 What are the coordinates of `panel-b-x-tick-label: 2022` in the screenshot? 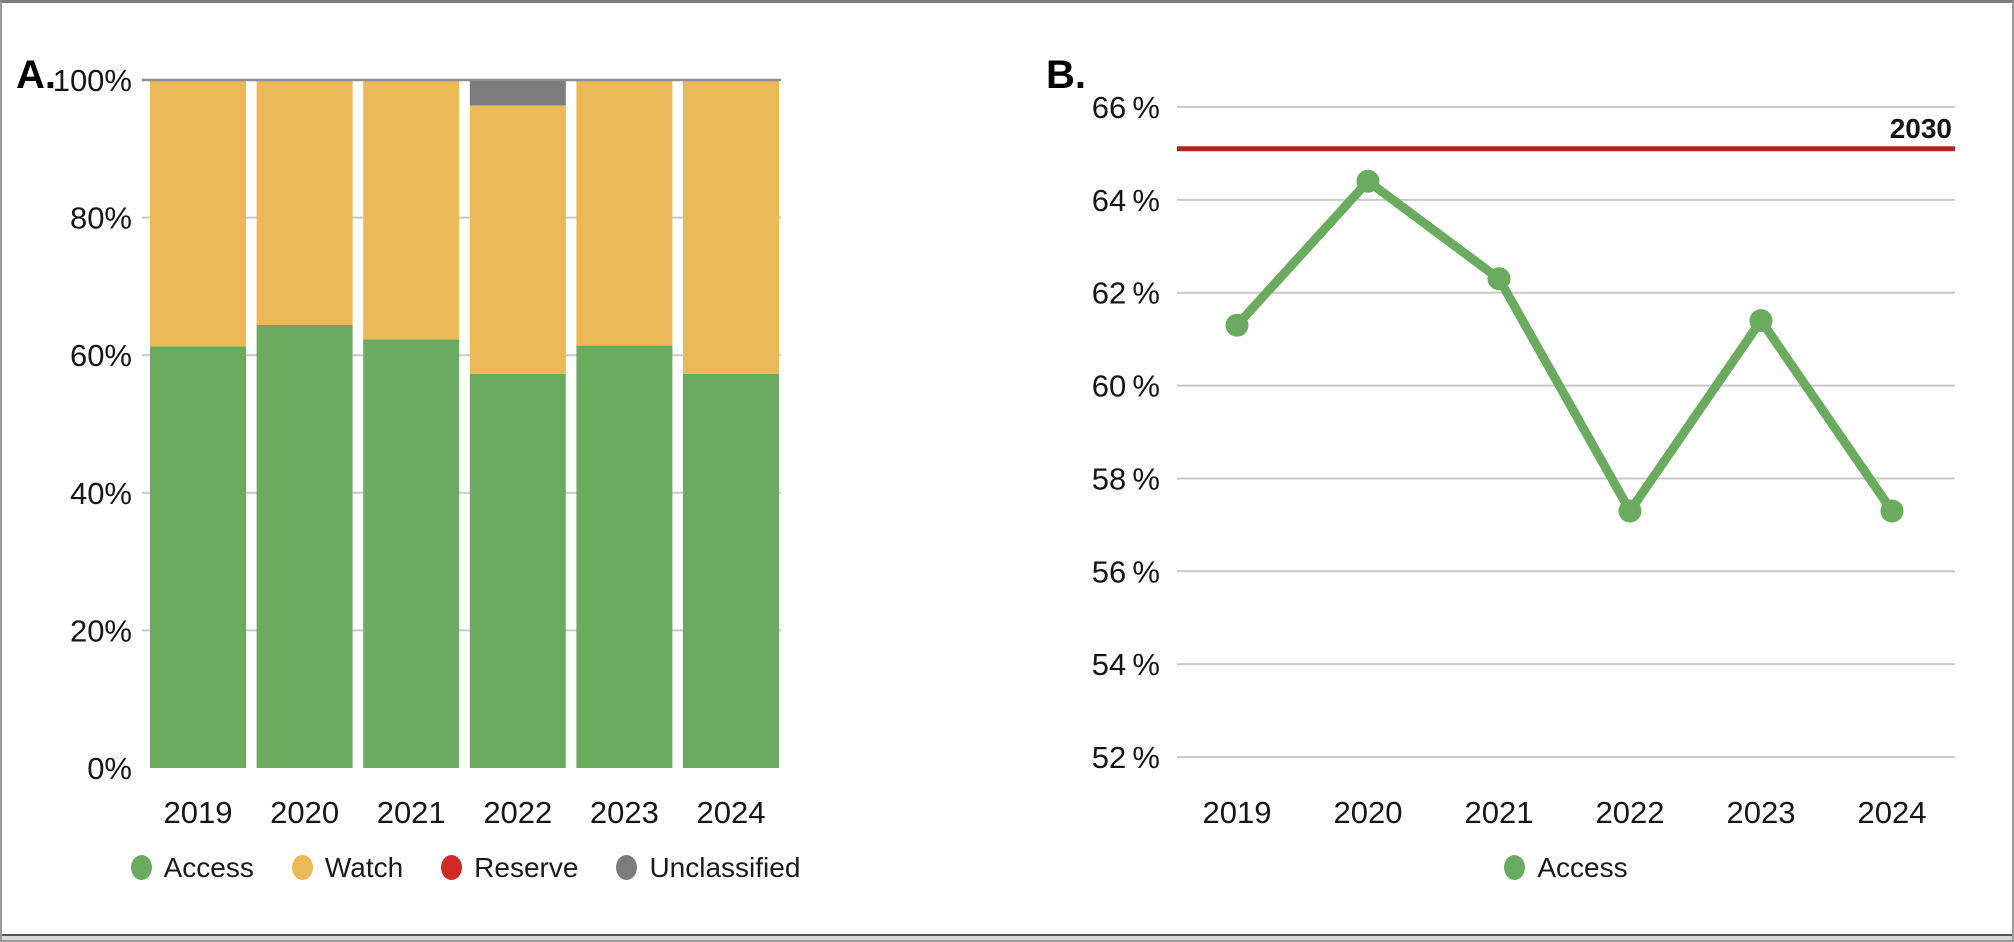 It's located at (1630, 812).